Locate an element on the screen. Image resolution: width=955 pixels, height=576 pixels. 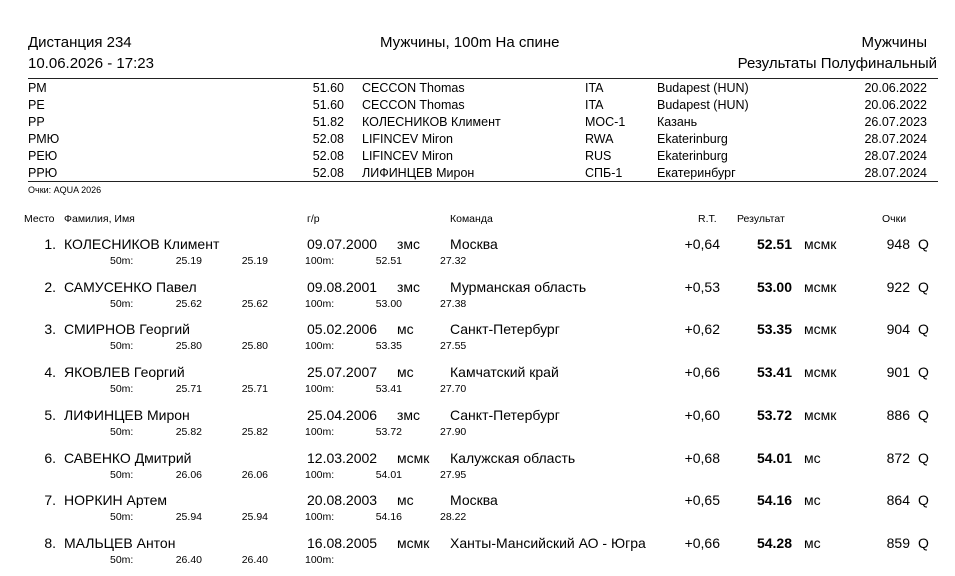
split-s50b: 26.40 is located at coordinates (254, 559).